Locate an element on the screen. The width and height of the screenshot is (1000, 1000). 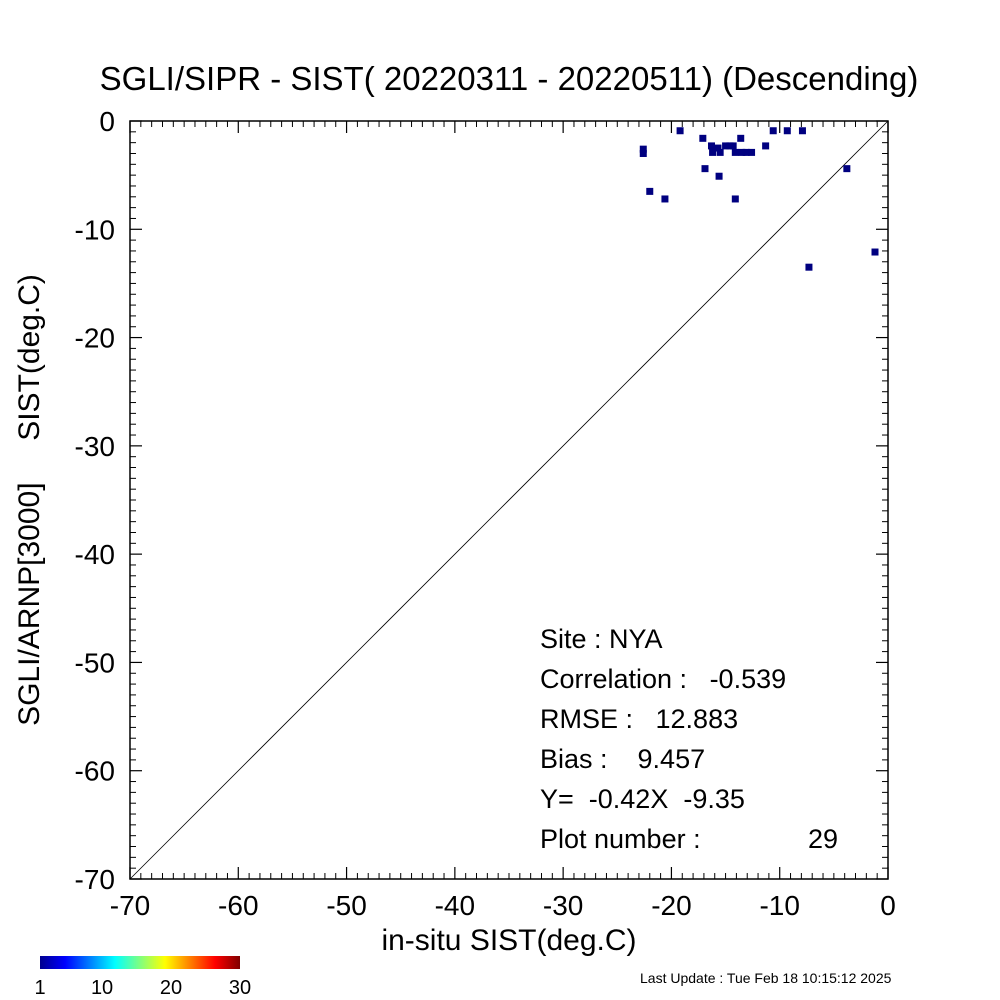
y-tick-label: -70 is located at coordinates (95, 879).